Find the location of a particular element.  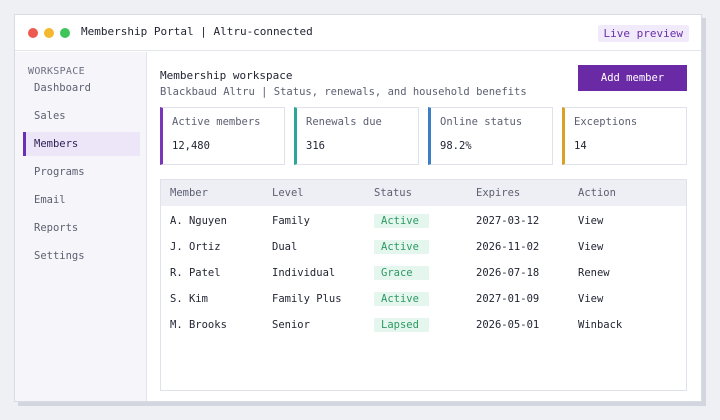

expires-date: 2027-01-09 is located at coordinates (508, 299).